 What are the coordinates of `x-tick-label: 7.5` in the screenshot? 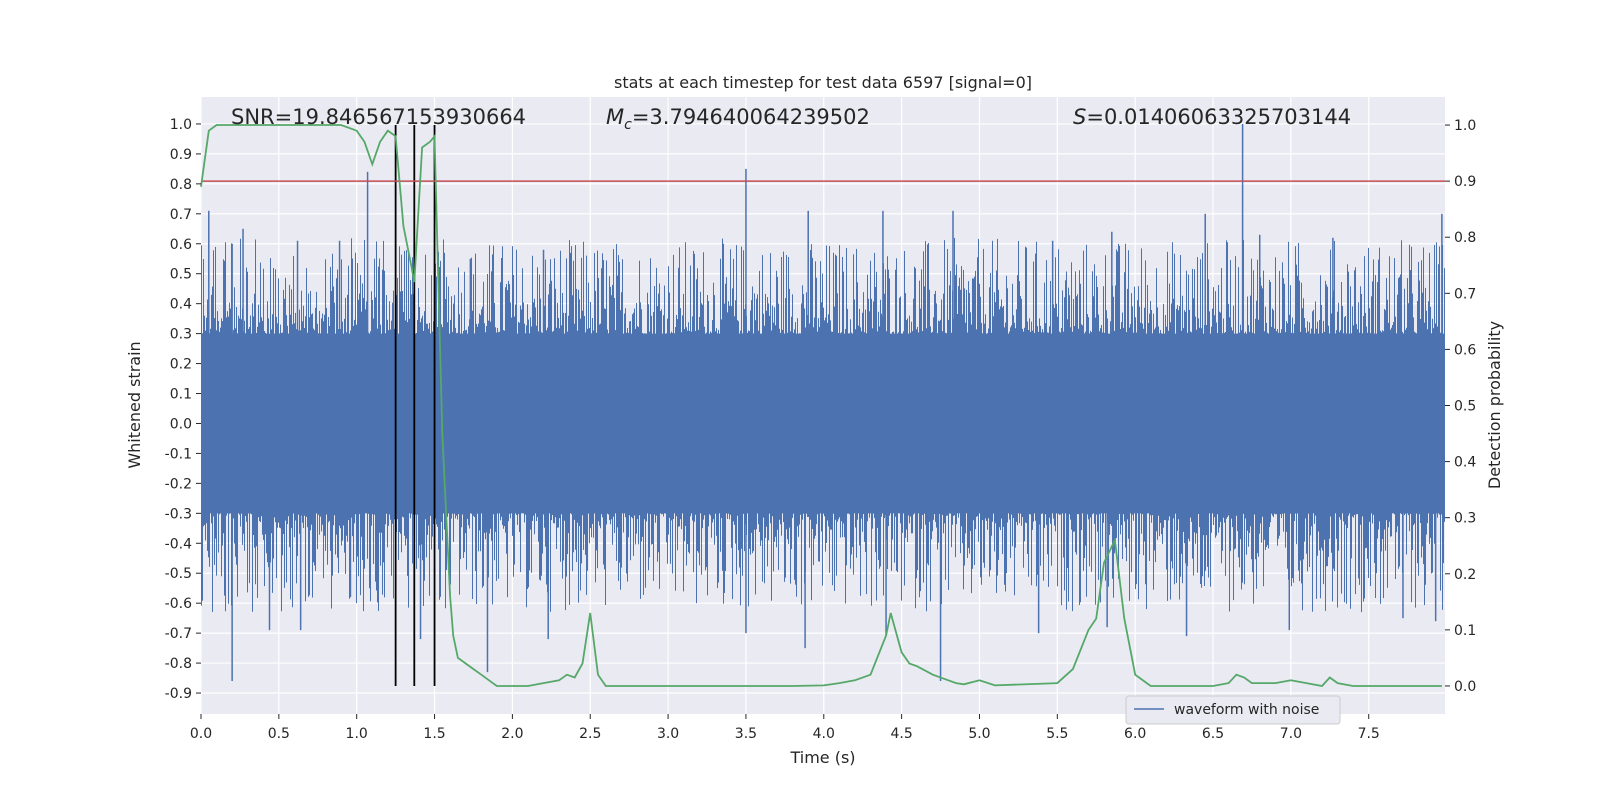 It's located at (1369, 734).